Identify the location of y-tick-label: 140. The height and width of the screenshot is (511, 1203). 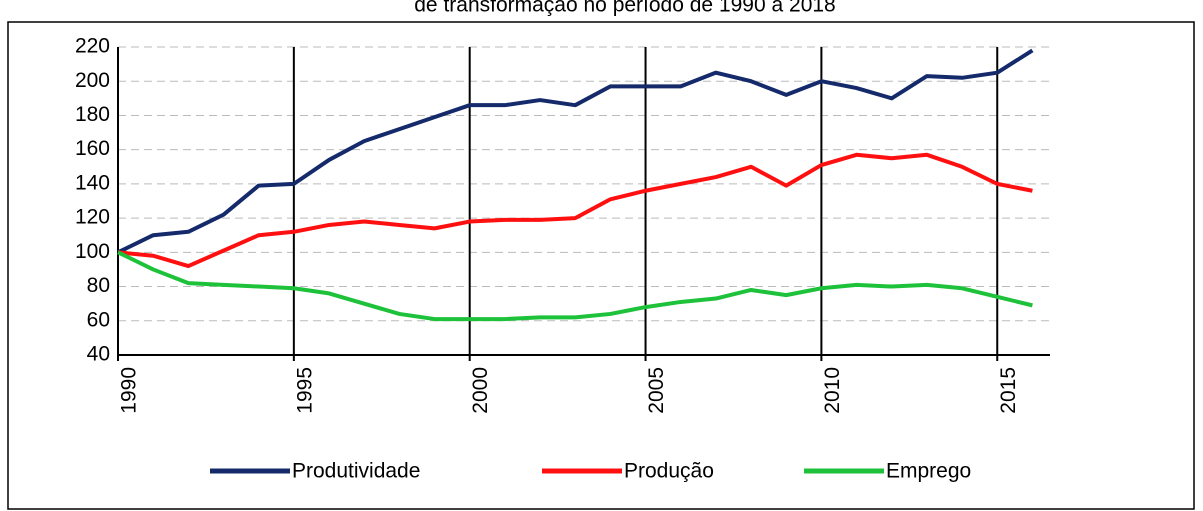
(92, 182).